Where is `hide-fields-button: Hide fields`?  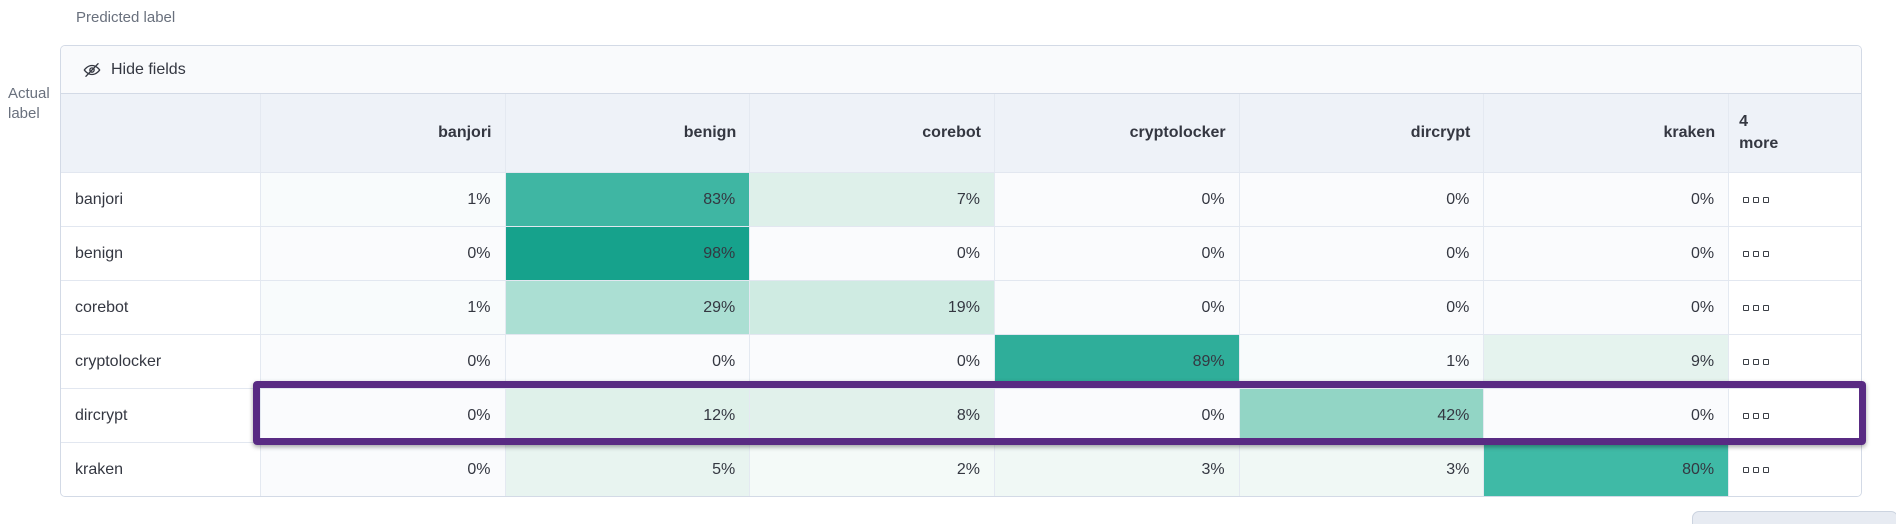
hide-fields-button: Hide fields is located at coordinates (148, 69).